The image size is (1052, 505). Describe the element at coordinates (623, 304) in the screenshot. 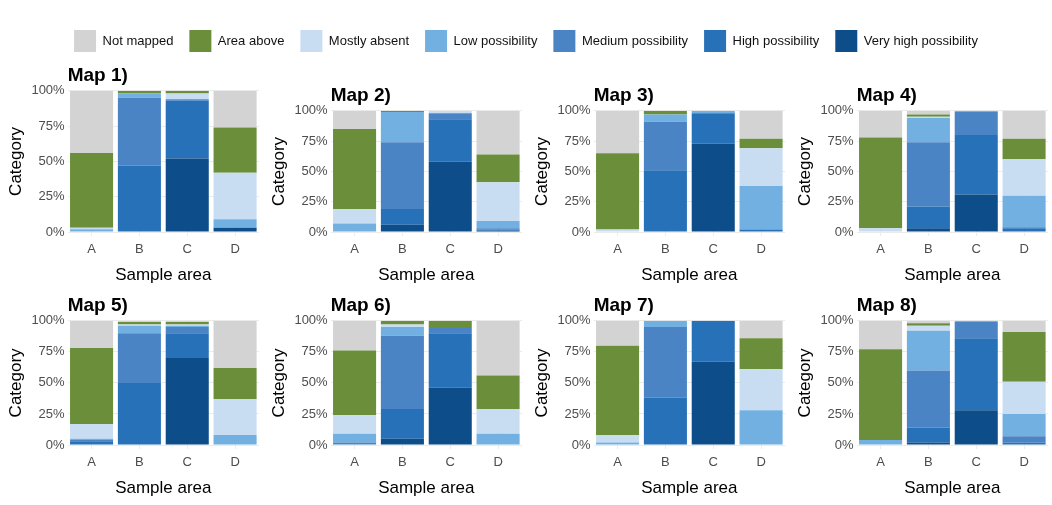

I see `chart-title: Map 7)` at that location.